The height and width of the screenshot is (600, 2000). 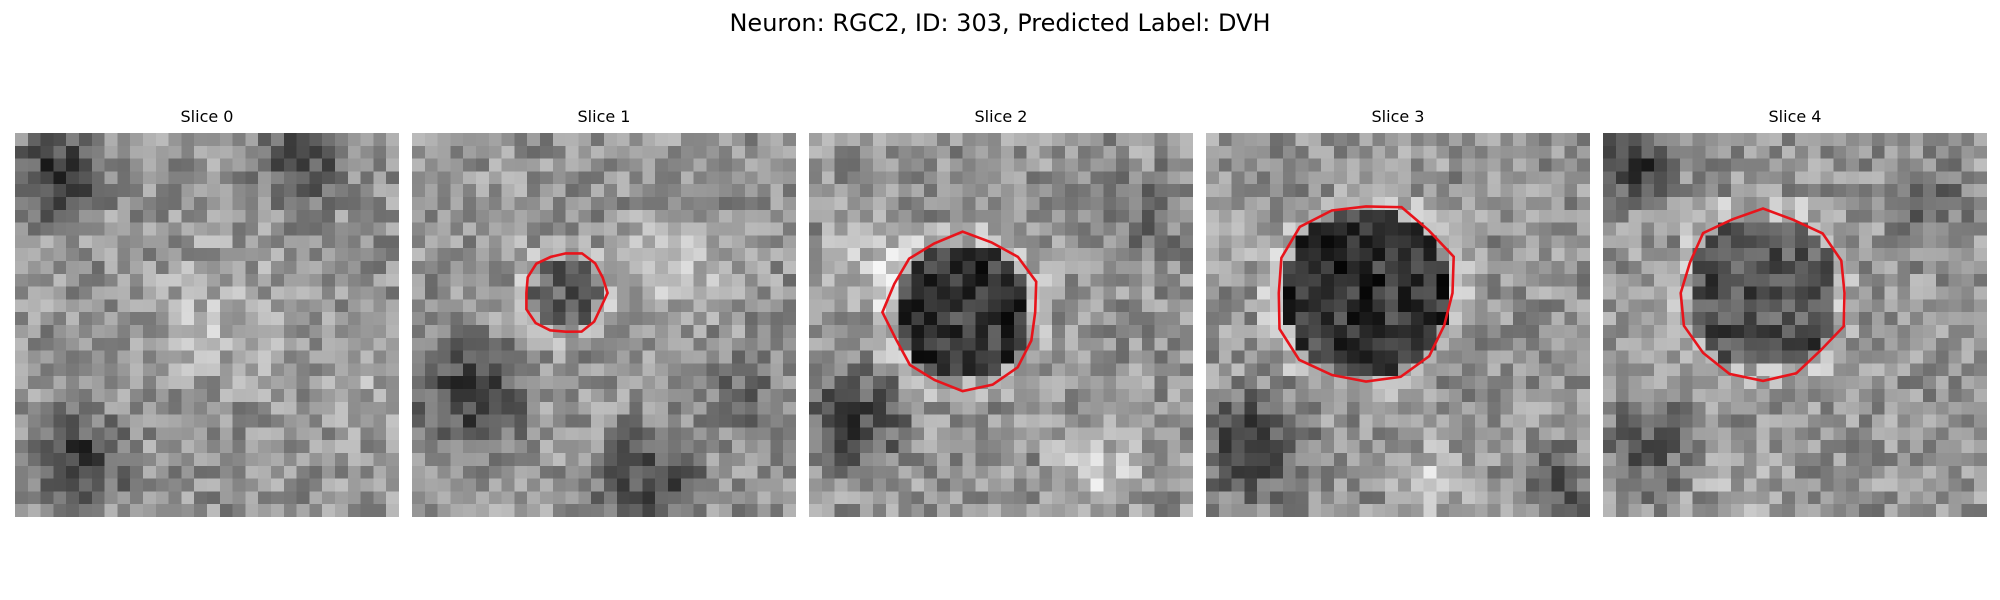 What do you see at coordinates (604, 116) in the screenshot?
I see `slice-title: Slice 1` at bounding box center [604, 116].